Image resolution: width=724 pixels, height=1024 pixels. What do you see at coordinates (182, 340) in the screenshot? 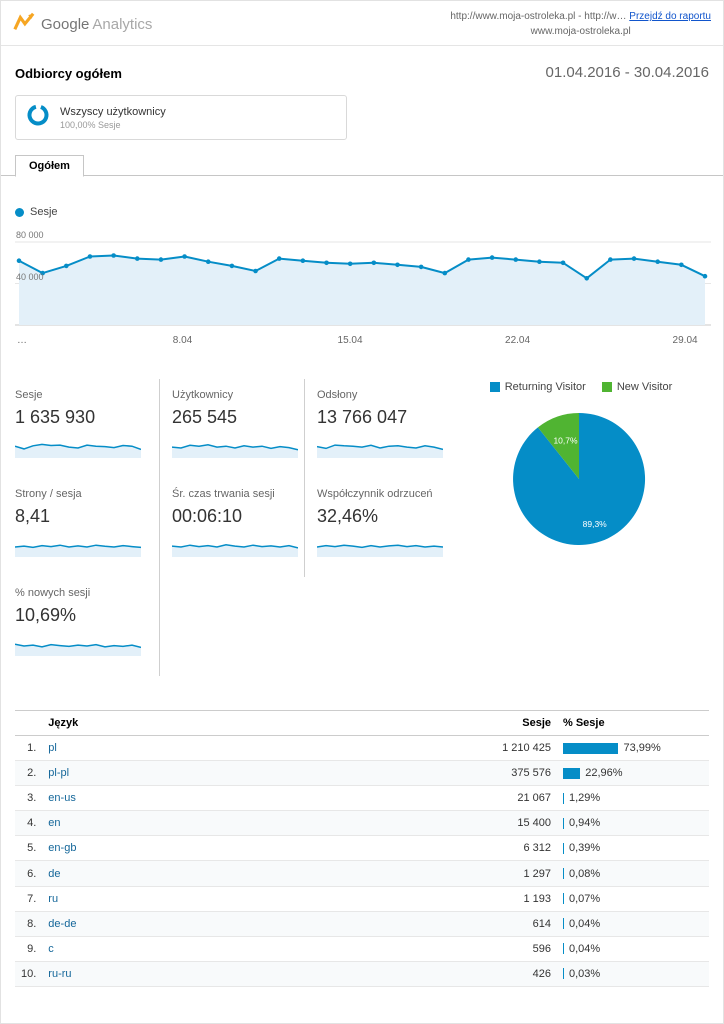
I see `x-axis-tick-label: 8.04` at bounding box center [182, 340].